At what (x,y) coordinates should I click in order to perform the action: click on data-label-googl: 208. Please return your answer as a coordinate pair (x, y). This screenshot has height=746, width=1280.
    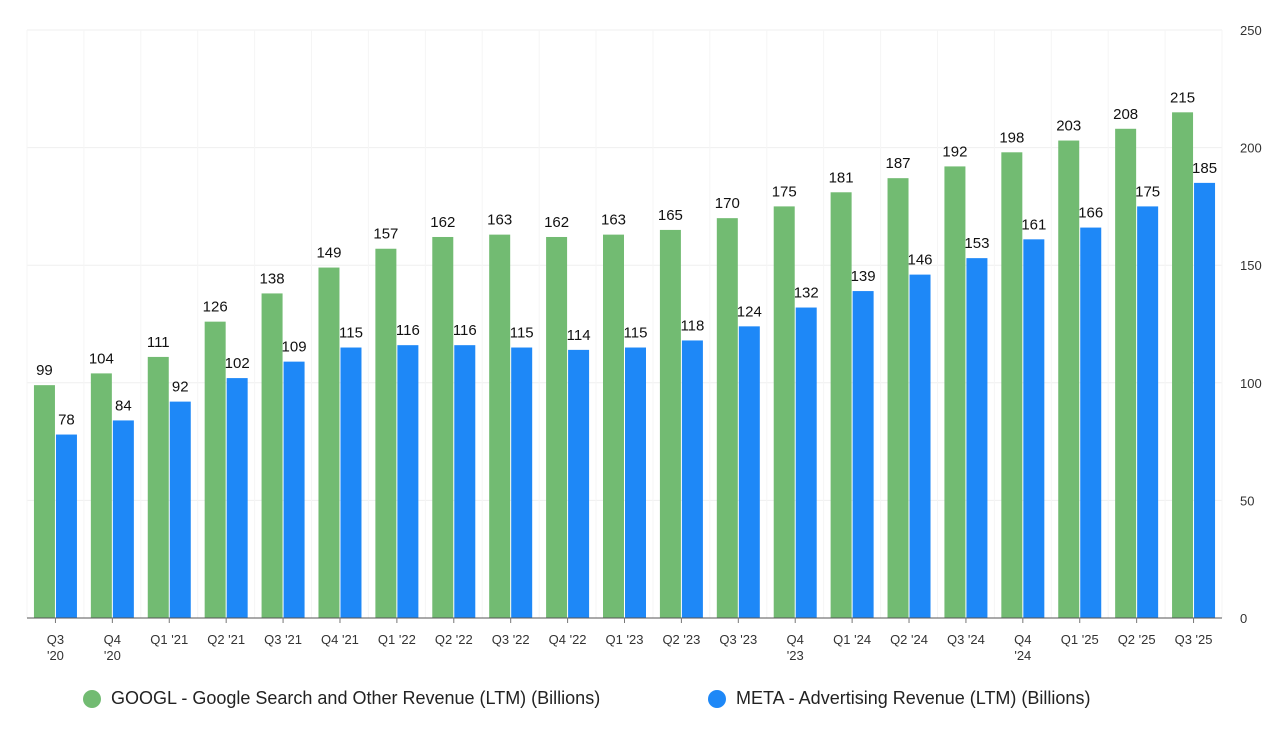
    Looking at the image, I should click on (1125, 114).